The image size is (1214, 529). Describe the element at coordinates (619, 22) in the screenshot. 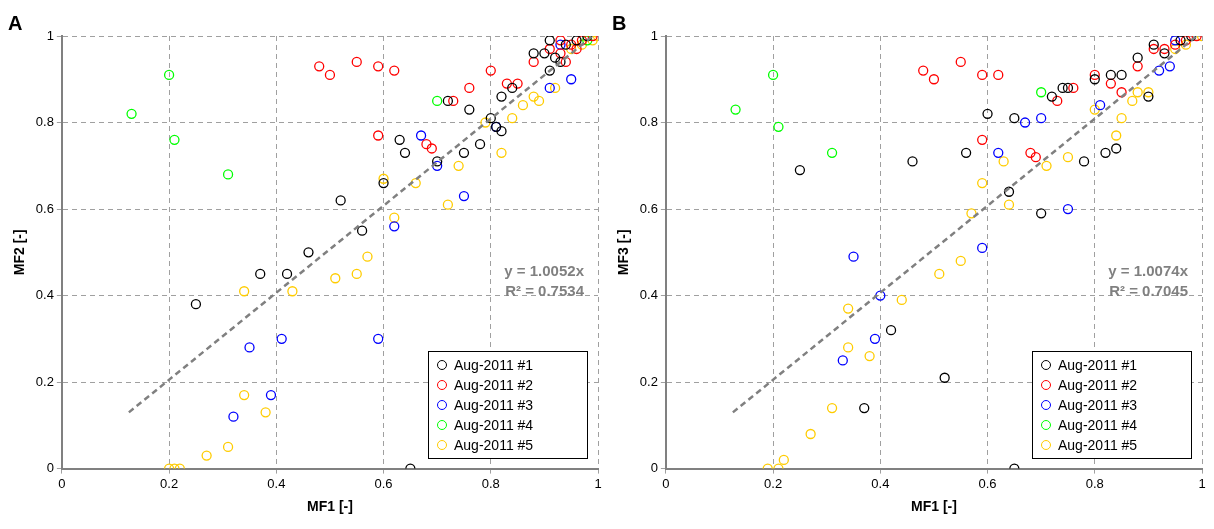

I see `chart-title: B` at that location.